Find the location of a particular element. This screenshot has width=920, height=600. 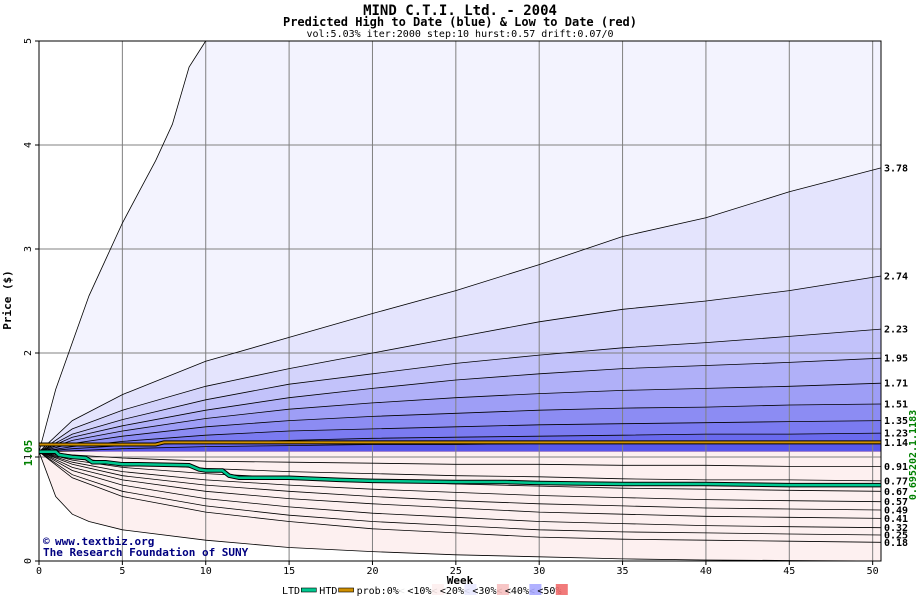

legend-label: <40%< is located at coordinates (520, 591).